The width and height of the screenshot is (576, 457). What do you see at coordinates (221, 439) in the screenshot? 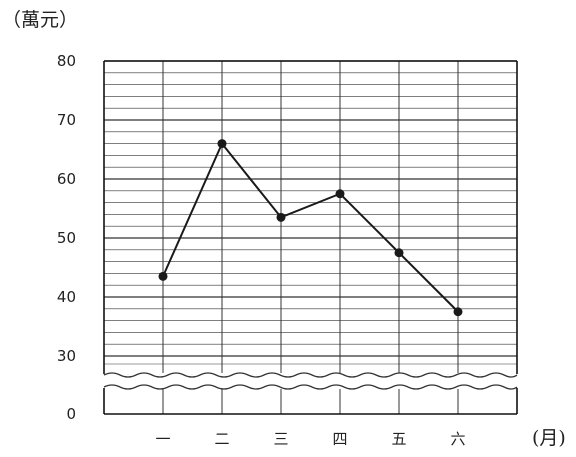
I see `x-tick-label: 二` at bounding box center [221, 439].